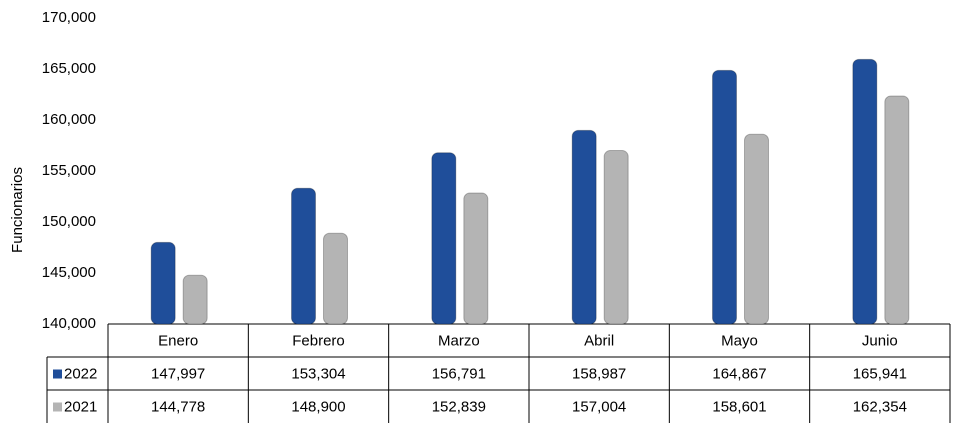 The height and width of the screenshot is (425, 964). What do you see at coordinates (69, 272) in the screenshot?
I see `y-tick-label: 145,000` at bounding box center [69, 272].